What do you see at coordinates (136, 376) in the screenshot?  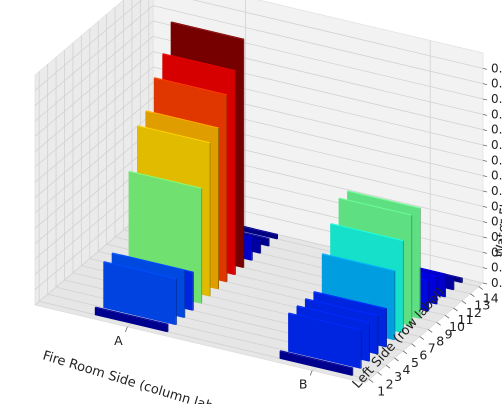 I see `x-axis-label: Fire Room Side (column label)` at bounding box center [136, 376].